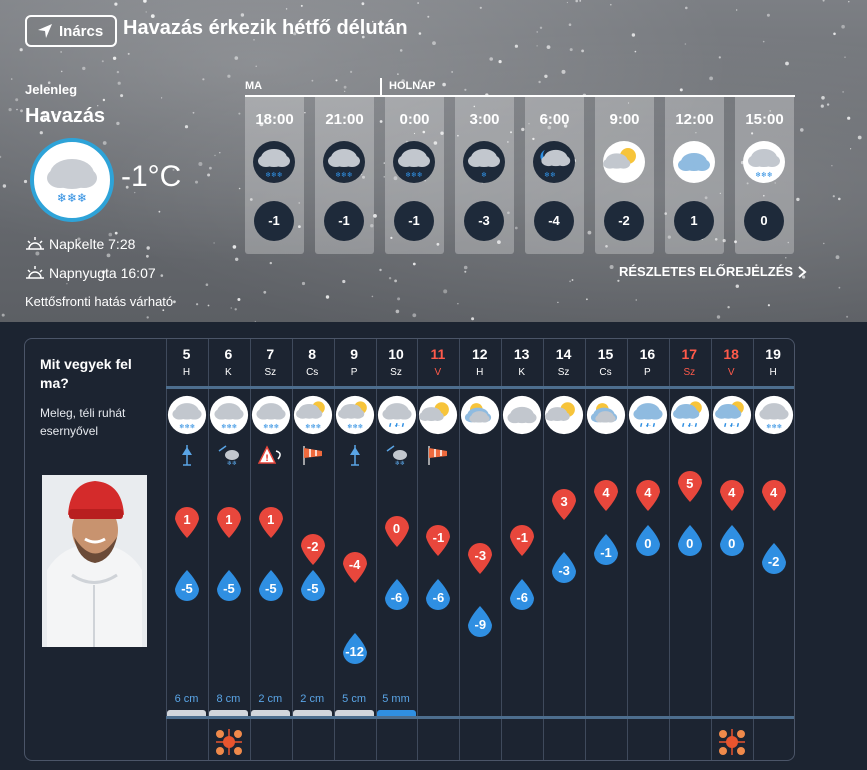 The height and width of the screenshot is (770, 867). I want to click on max-temperature-pin: 3, so click(564, 504).